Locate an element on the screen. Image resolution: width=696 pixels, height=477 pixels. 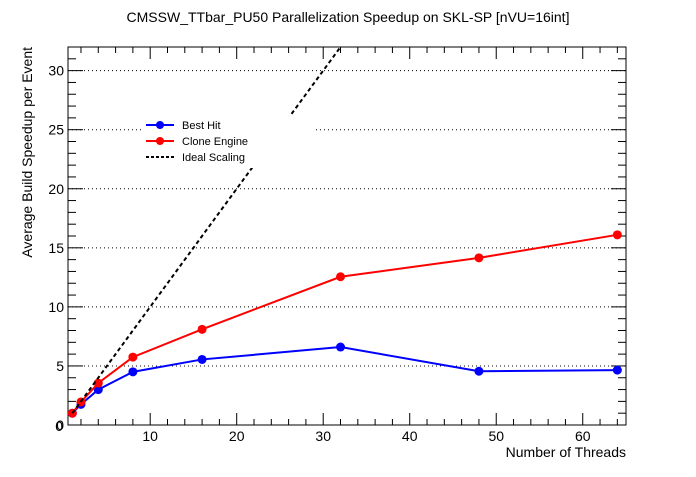
legend-clone-engine-label: Clone Engine is located at coordinates (215, 142).